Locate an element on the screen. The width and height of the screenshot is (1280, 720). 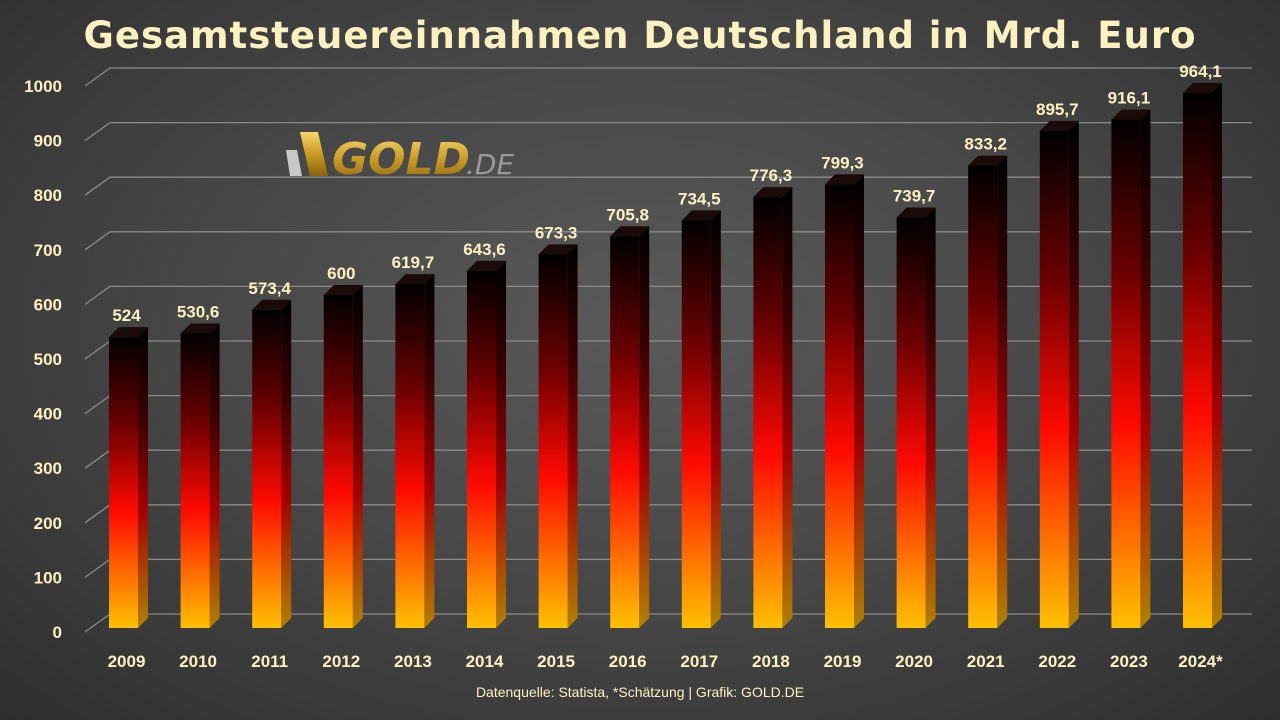
bar: 643,6 2014 is located at coordinates (484, 455).